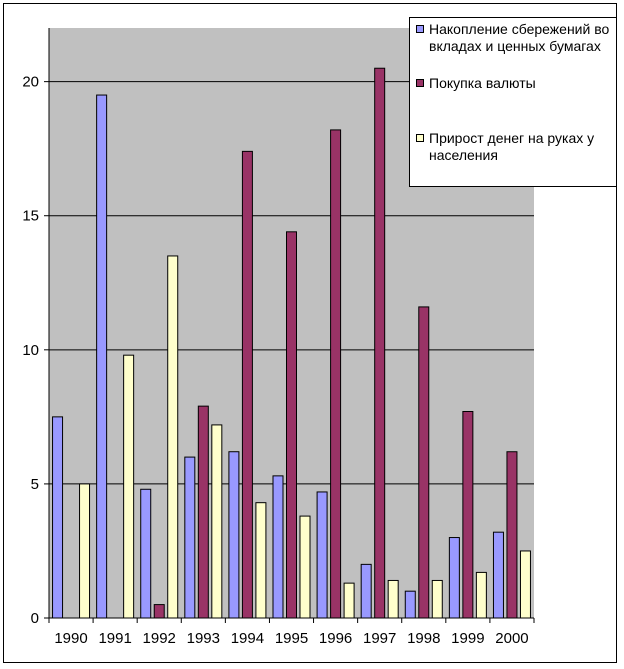  What do you see at coordinates (173, 437) in the screenshot?
I see `bar-series-3-1992` at bounding box center [173, 437].